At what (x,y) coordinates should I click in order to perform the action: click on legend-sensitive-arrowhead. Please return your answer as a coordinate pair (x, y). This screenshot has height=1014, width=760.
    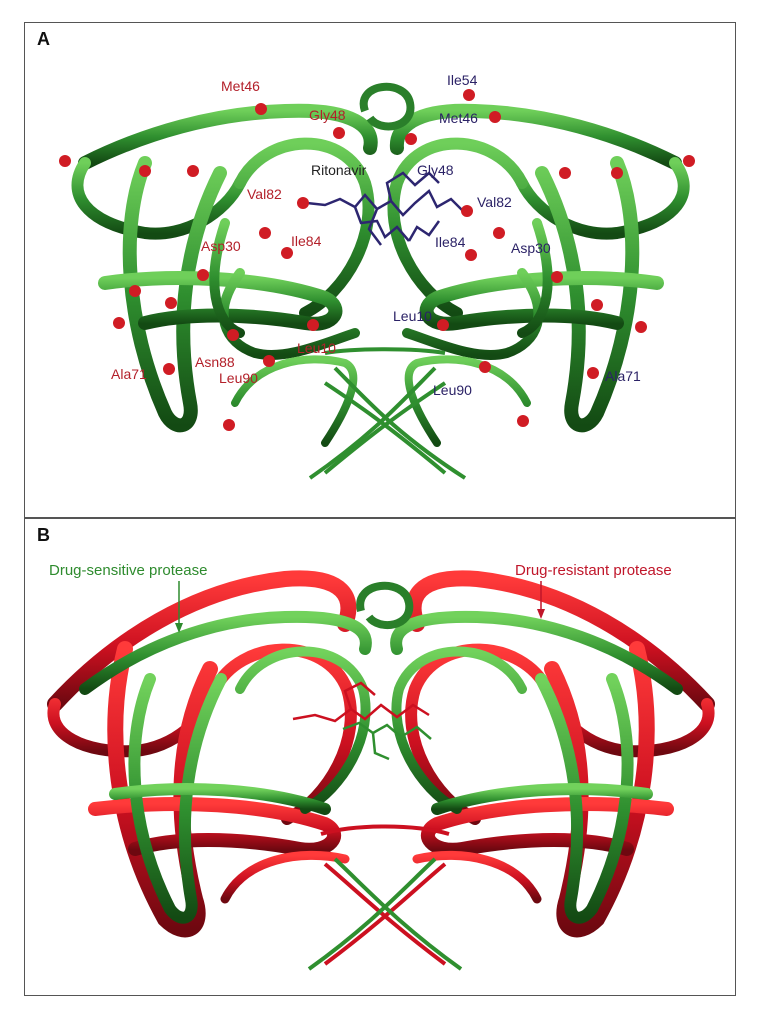
    Looking at the image, I should click on (179, 628).